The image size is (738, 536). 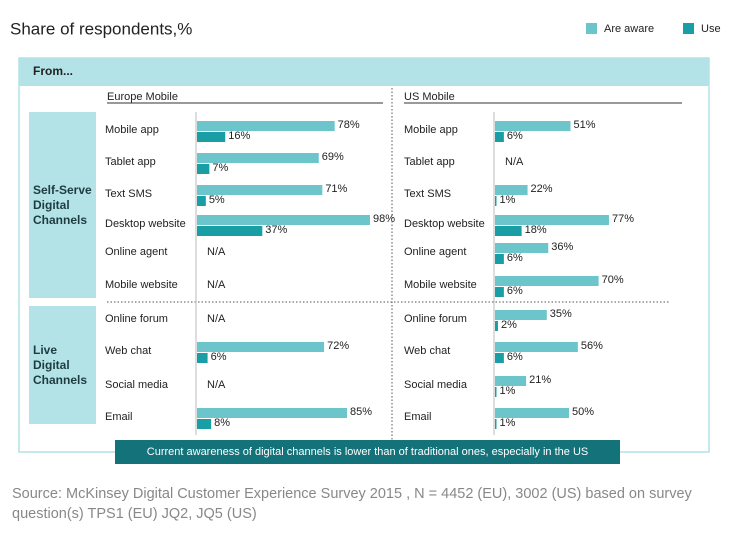 I want to click on value-label: 35%, so click(x=561, y=314).